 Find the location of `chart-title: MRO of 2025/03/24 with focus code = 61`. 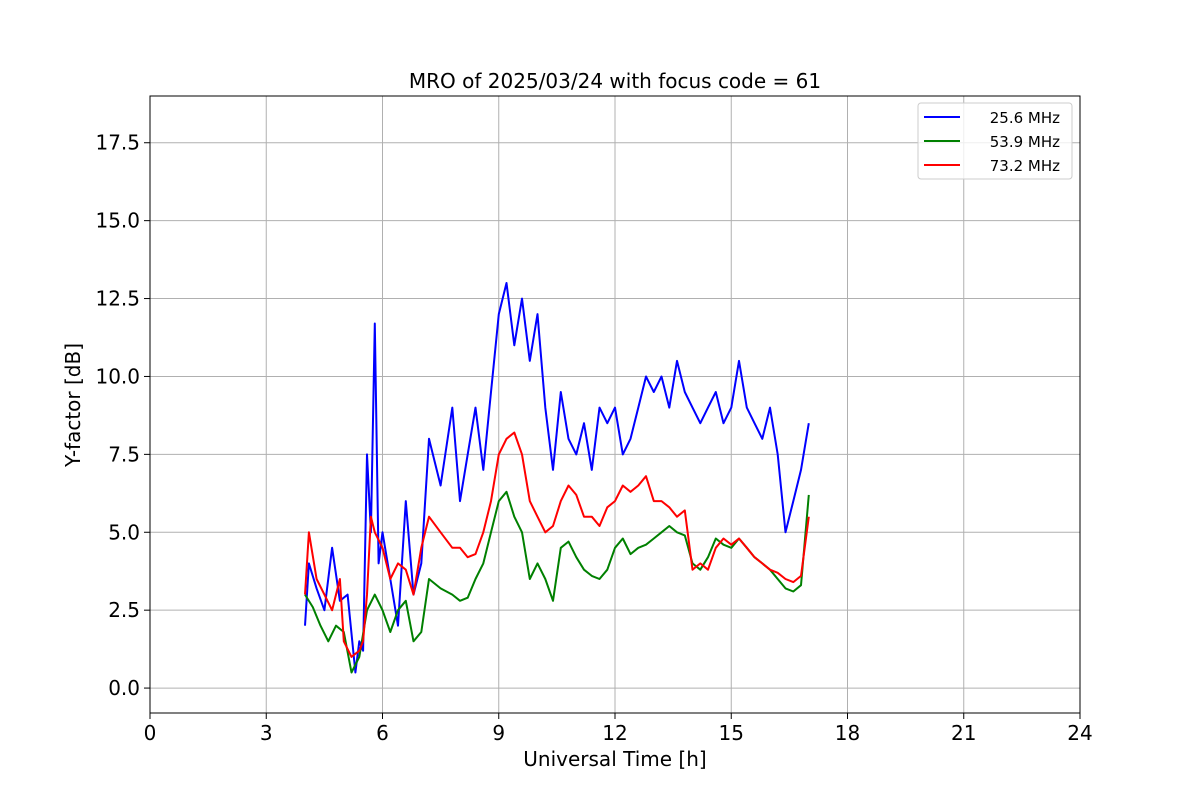

chart-title: MRO of 2025/03/24 with focus code = 61 is located at coordinates (615, 81).